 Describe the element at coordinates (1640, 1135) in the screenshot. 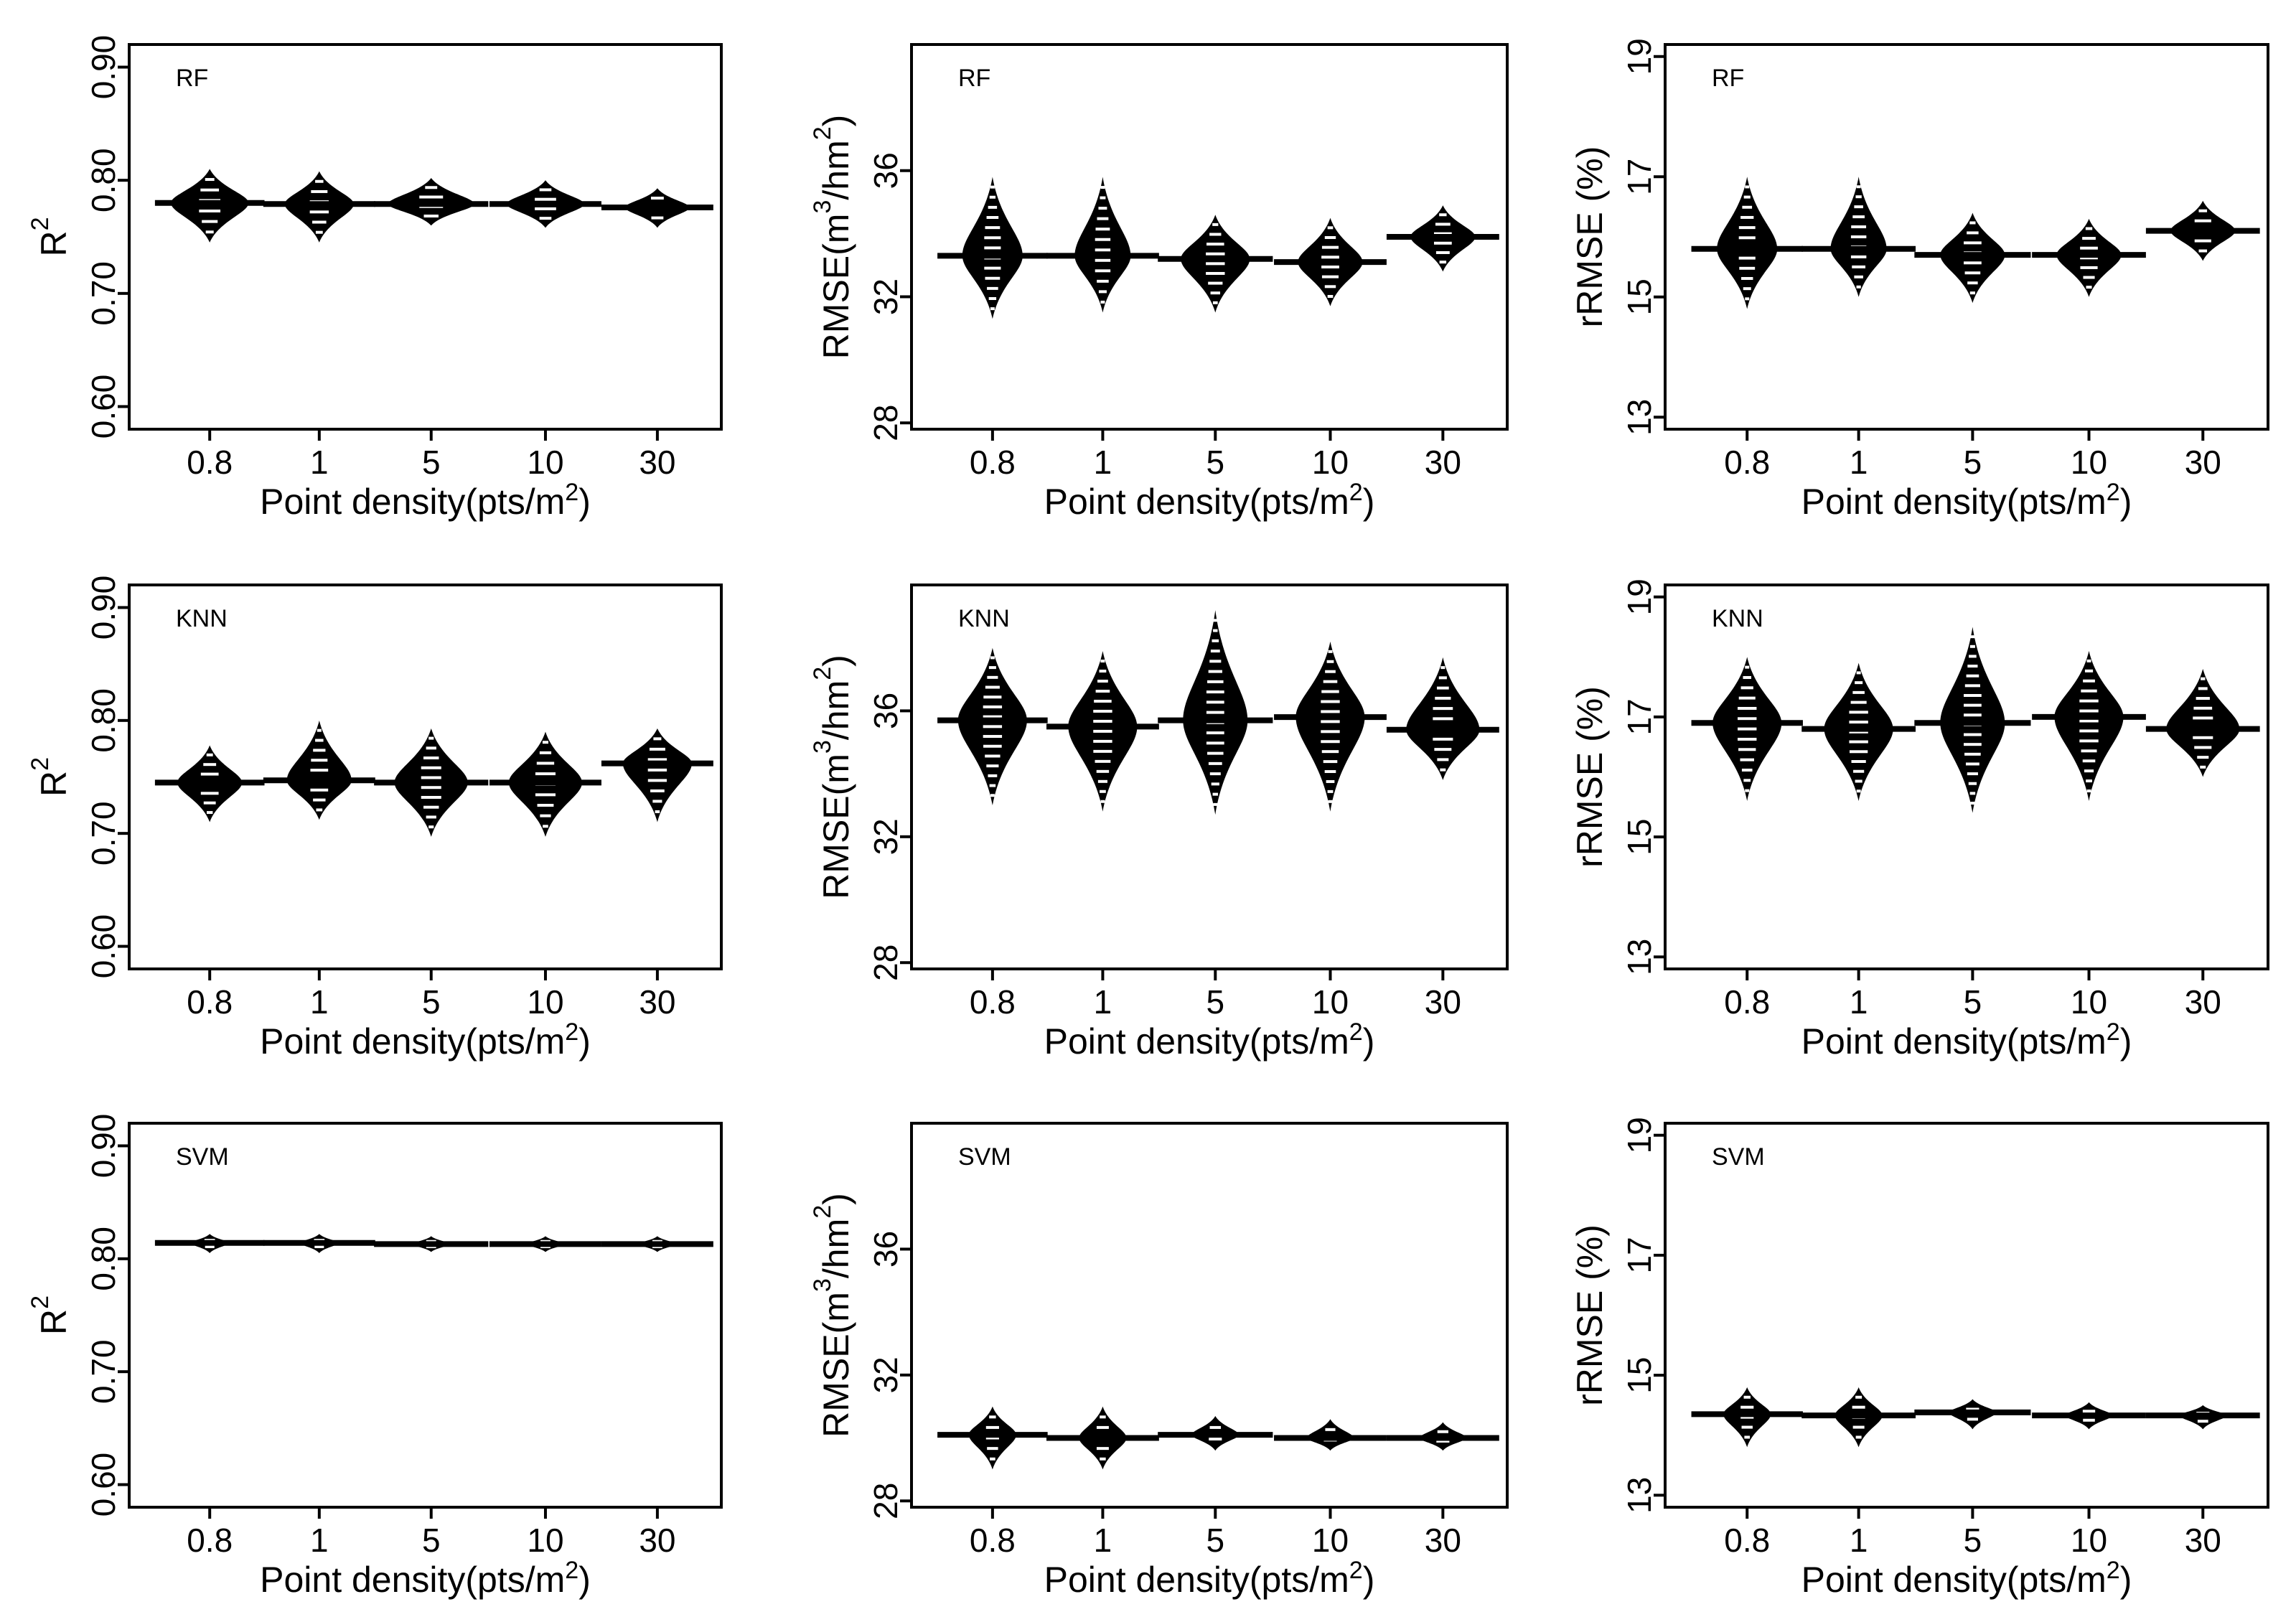

I see `y-tick-label: 19` at that location.